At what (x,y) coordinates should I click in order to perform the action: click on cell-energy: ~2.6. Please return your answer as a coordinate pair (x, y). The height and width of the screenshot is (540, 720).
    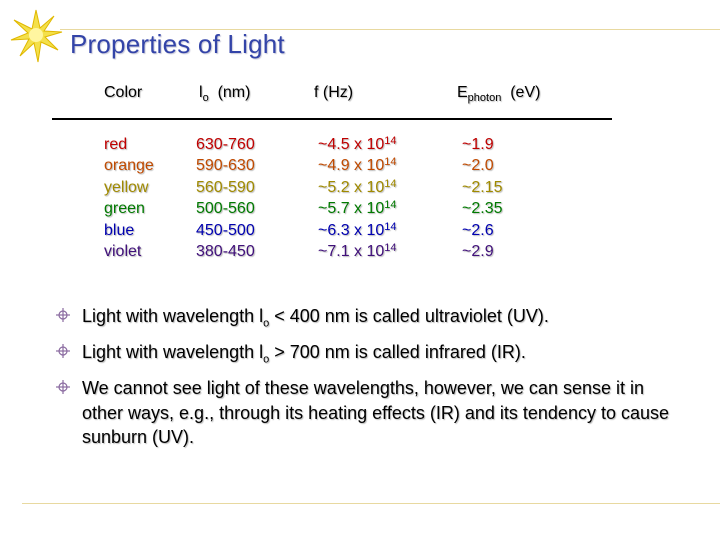
    Looking at the image, I should click on (478, 230).